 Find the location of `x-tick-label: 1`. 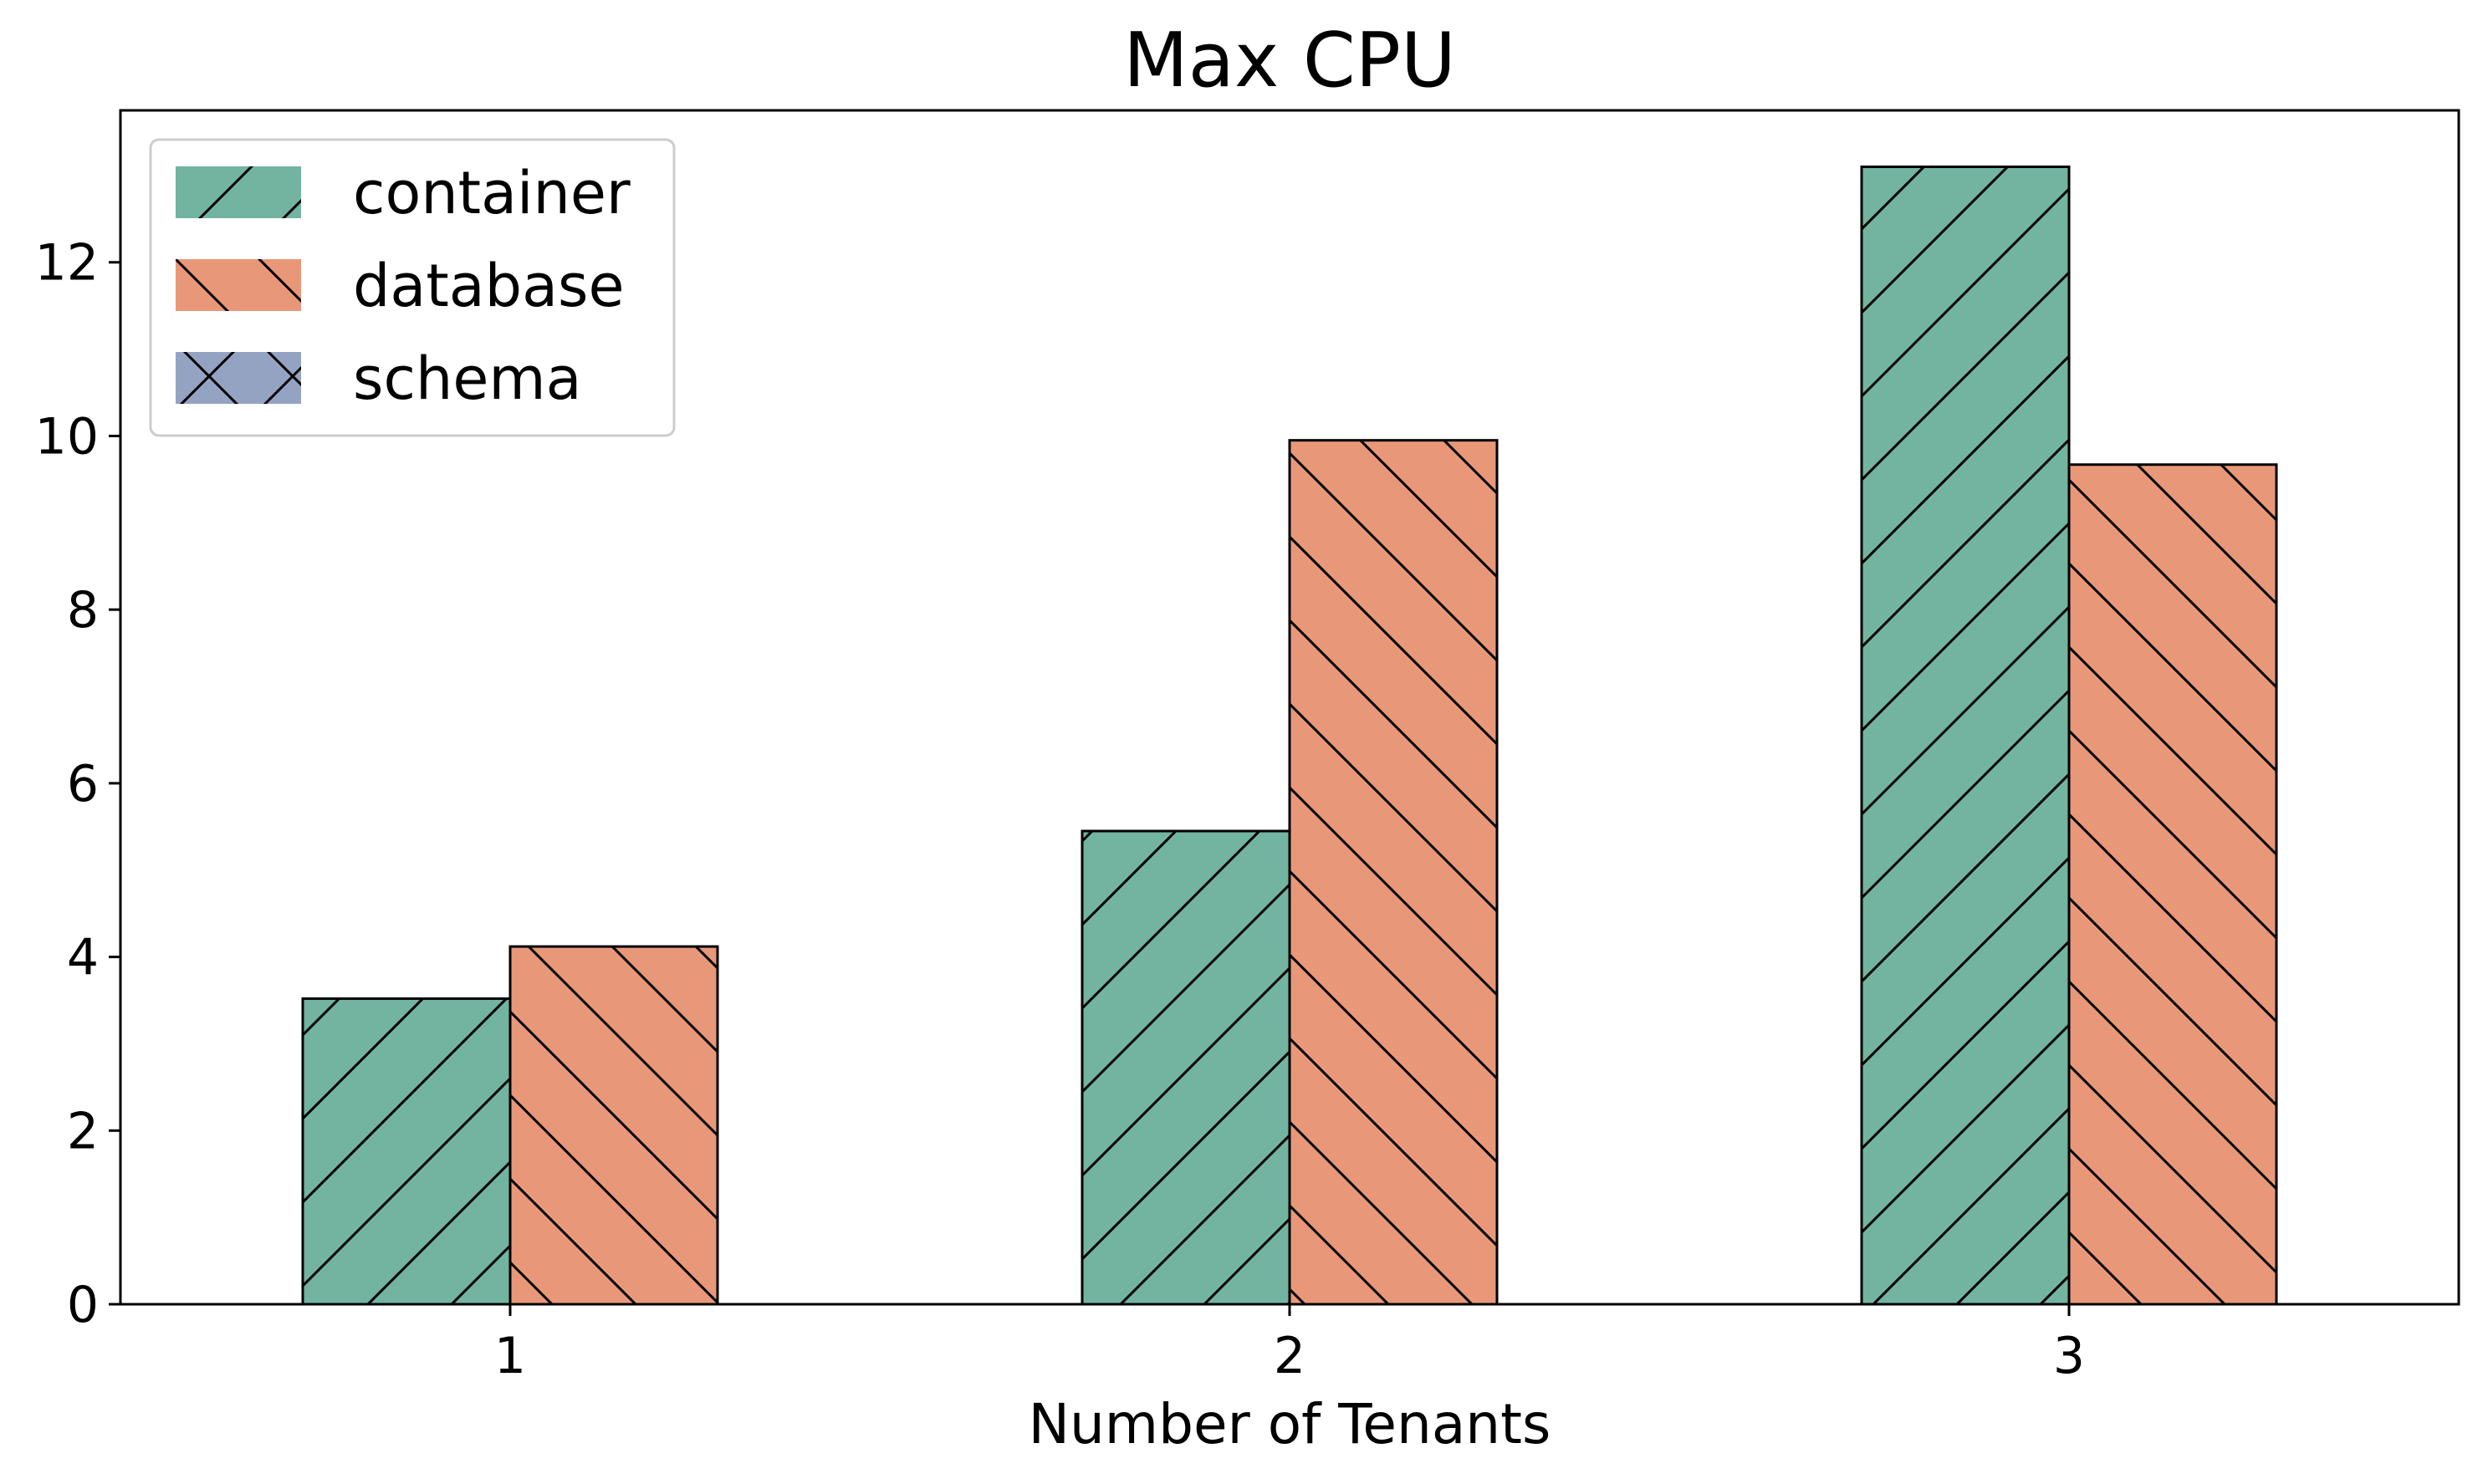

x-tick-label: 1 is located at coordinates (510, 1356).